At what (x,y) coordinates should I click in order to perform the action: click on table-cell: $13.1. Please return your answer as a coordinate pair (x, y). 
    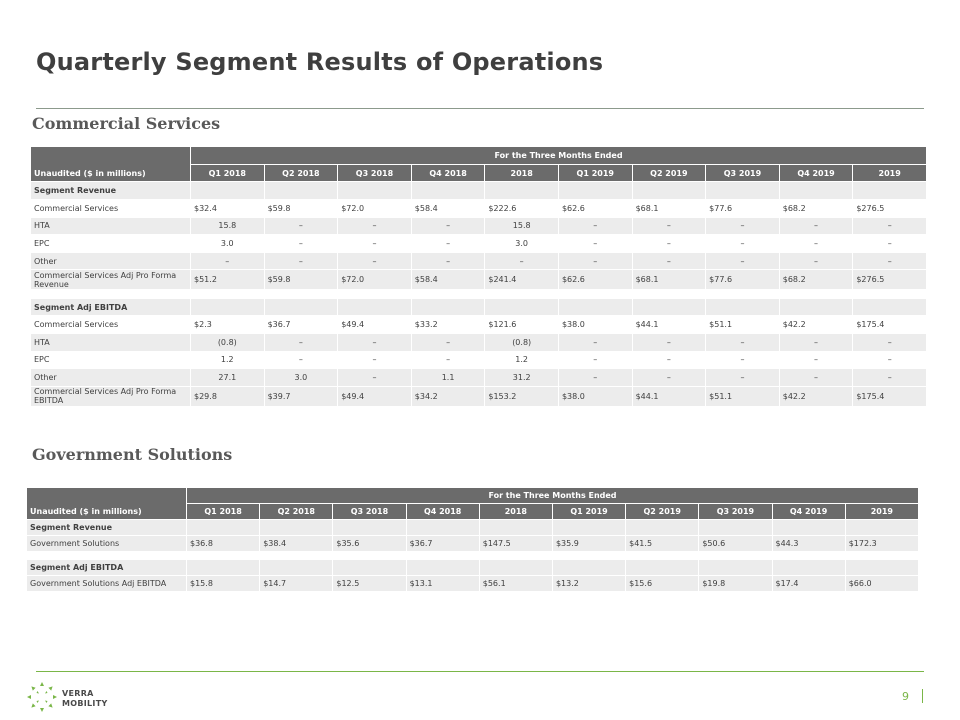
    Looking at the image, I should click on (442, 583).